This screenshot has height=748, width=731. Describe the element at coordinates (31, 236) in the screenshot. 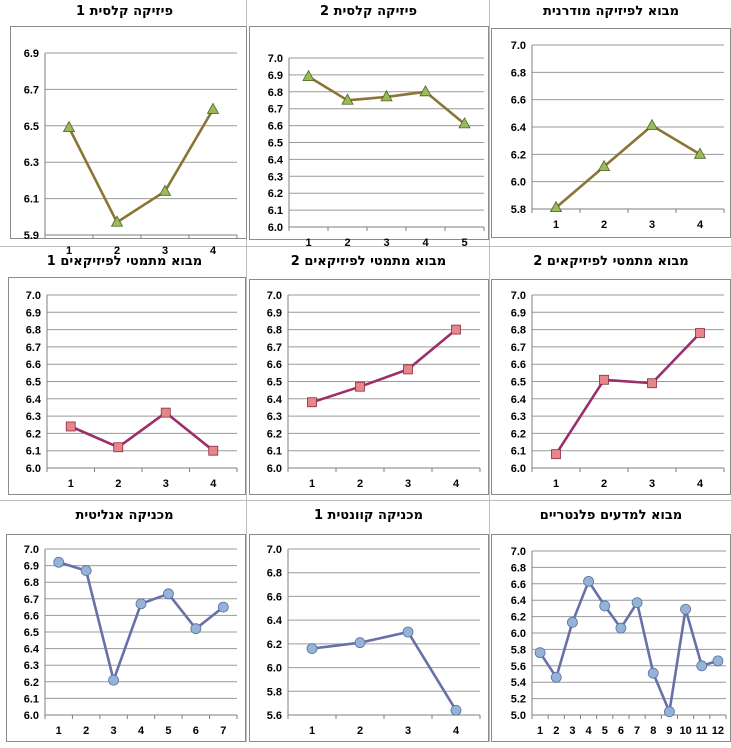

I see `y-tick-label: 5.9` at that location.